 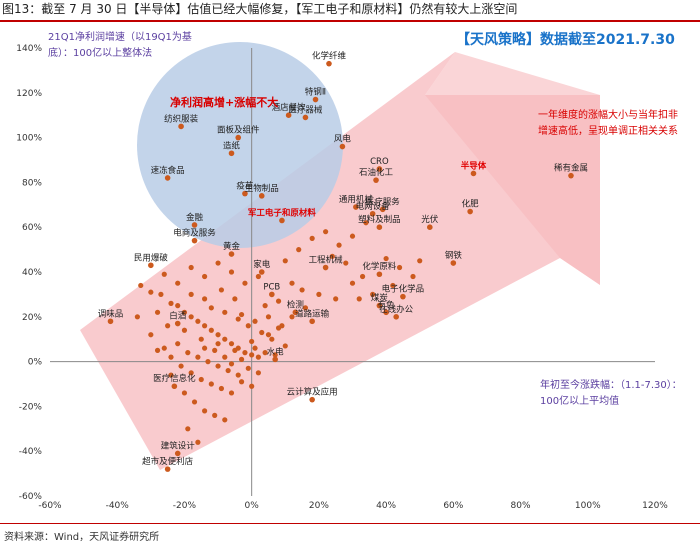 What do you see at coordinates (32, 228) in the screenshot?
I see `y-tick-label: 60%` at bounding box center [32, 228].